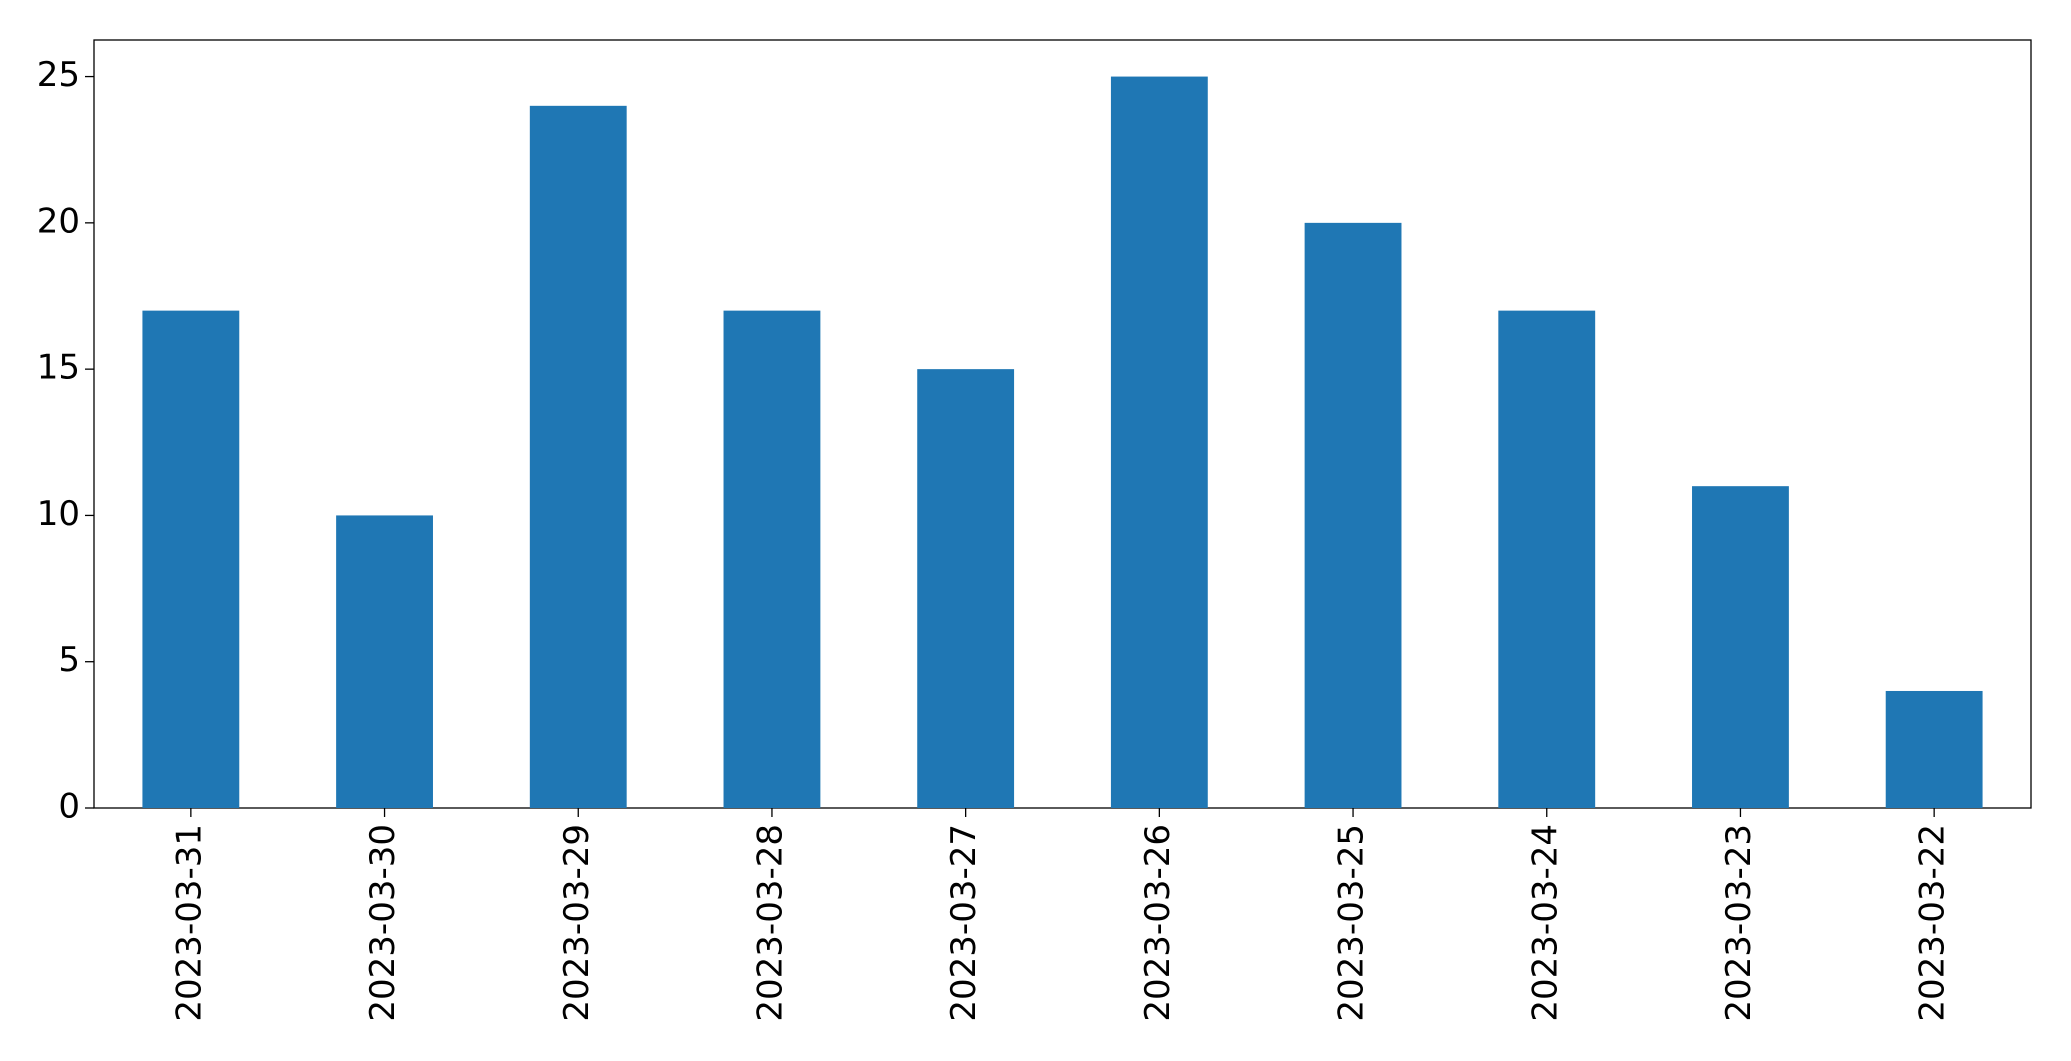  Describe the element at coordinates (58, 75) in the screenshot. I see `y-tick-label: 25` at that location.